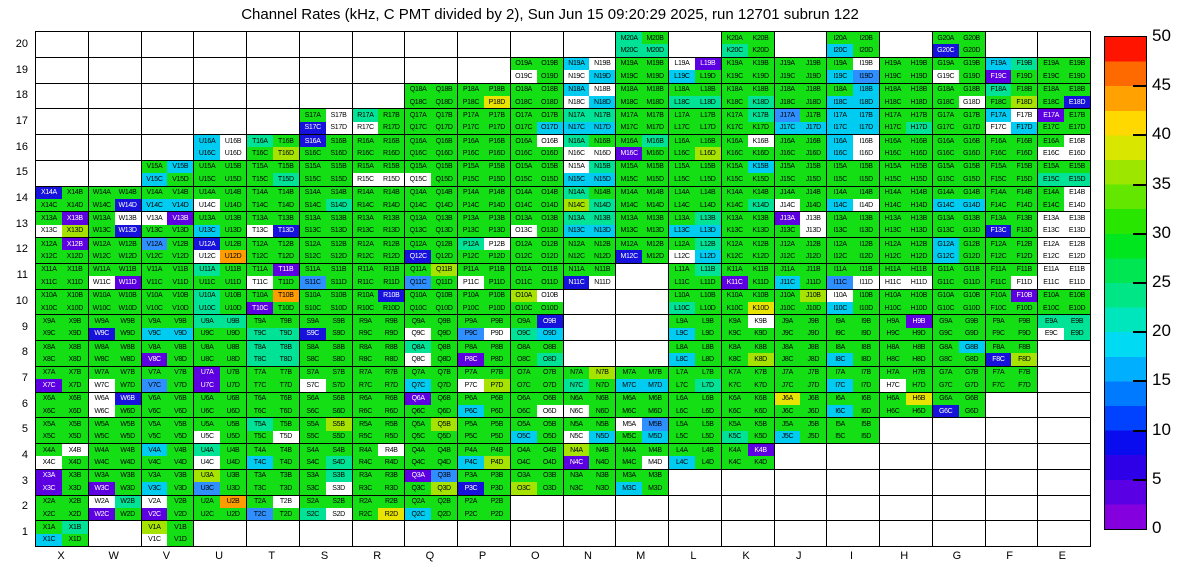 This screenshot has height=572, width=1196. I want to click on cell-group-P3: P3A P3B P3C P3D, so click(484, 482).